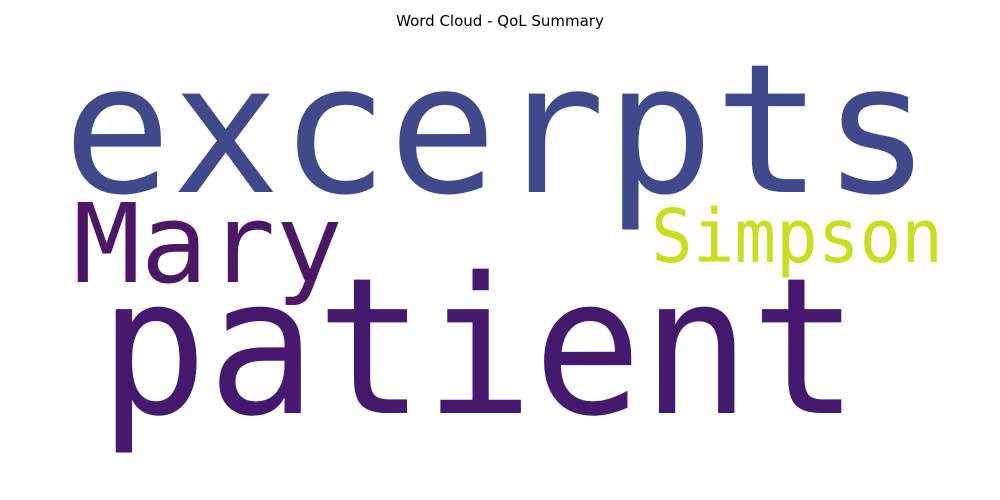 Image resolution: width=1000 pixels, height=500 pixels. I want to click on cloud-word-simpson: Simpson, so click(797, 237).